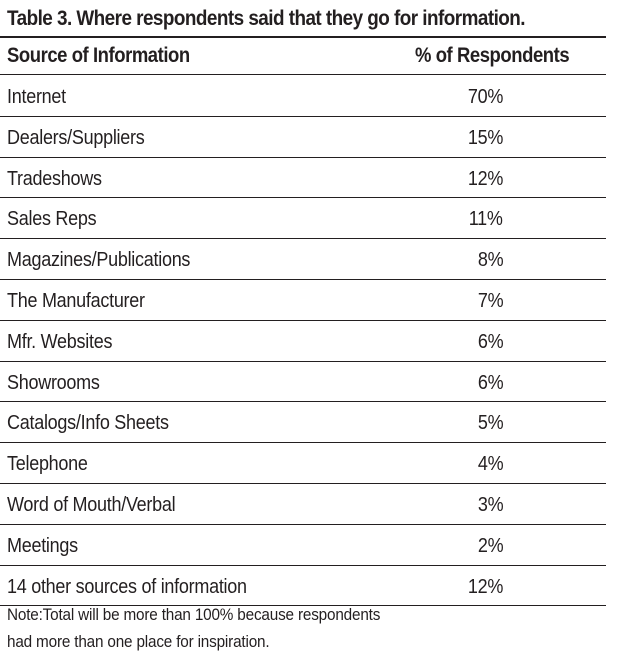 The width and height of the screenshot is (623, 657). I want to click on note-line: had more than one place for inspiration., so click(138, 641).